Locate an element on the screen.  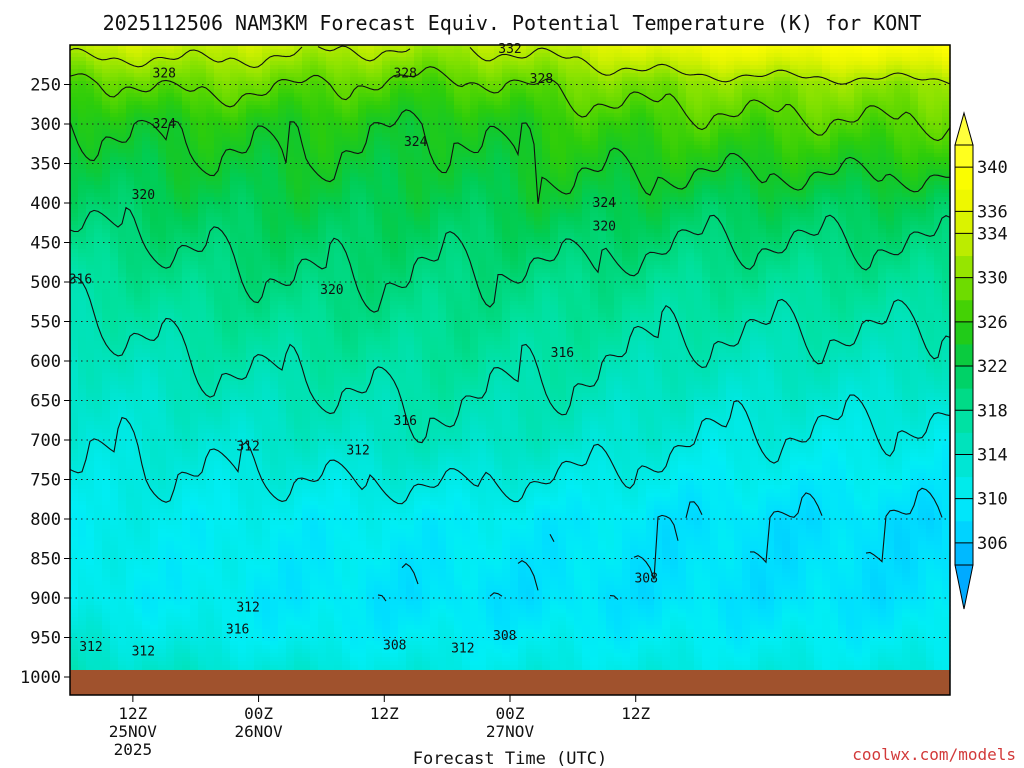
x-axis-label: Forecast Time (UTC) is located at coordinates (510, 758).